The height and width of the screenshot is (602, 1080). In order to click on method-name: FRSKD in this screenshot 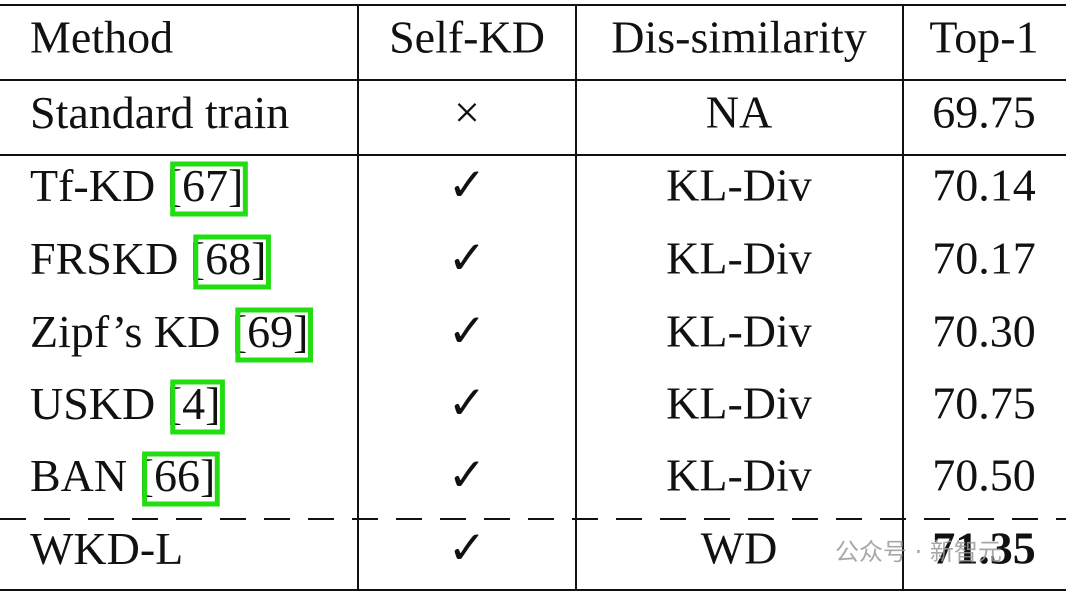, I will do `click(110, 258)`.